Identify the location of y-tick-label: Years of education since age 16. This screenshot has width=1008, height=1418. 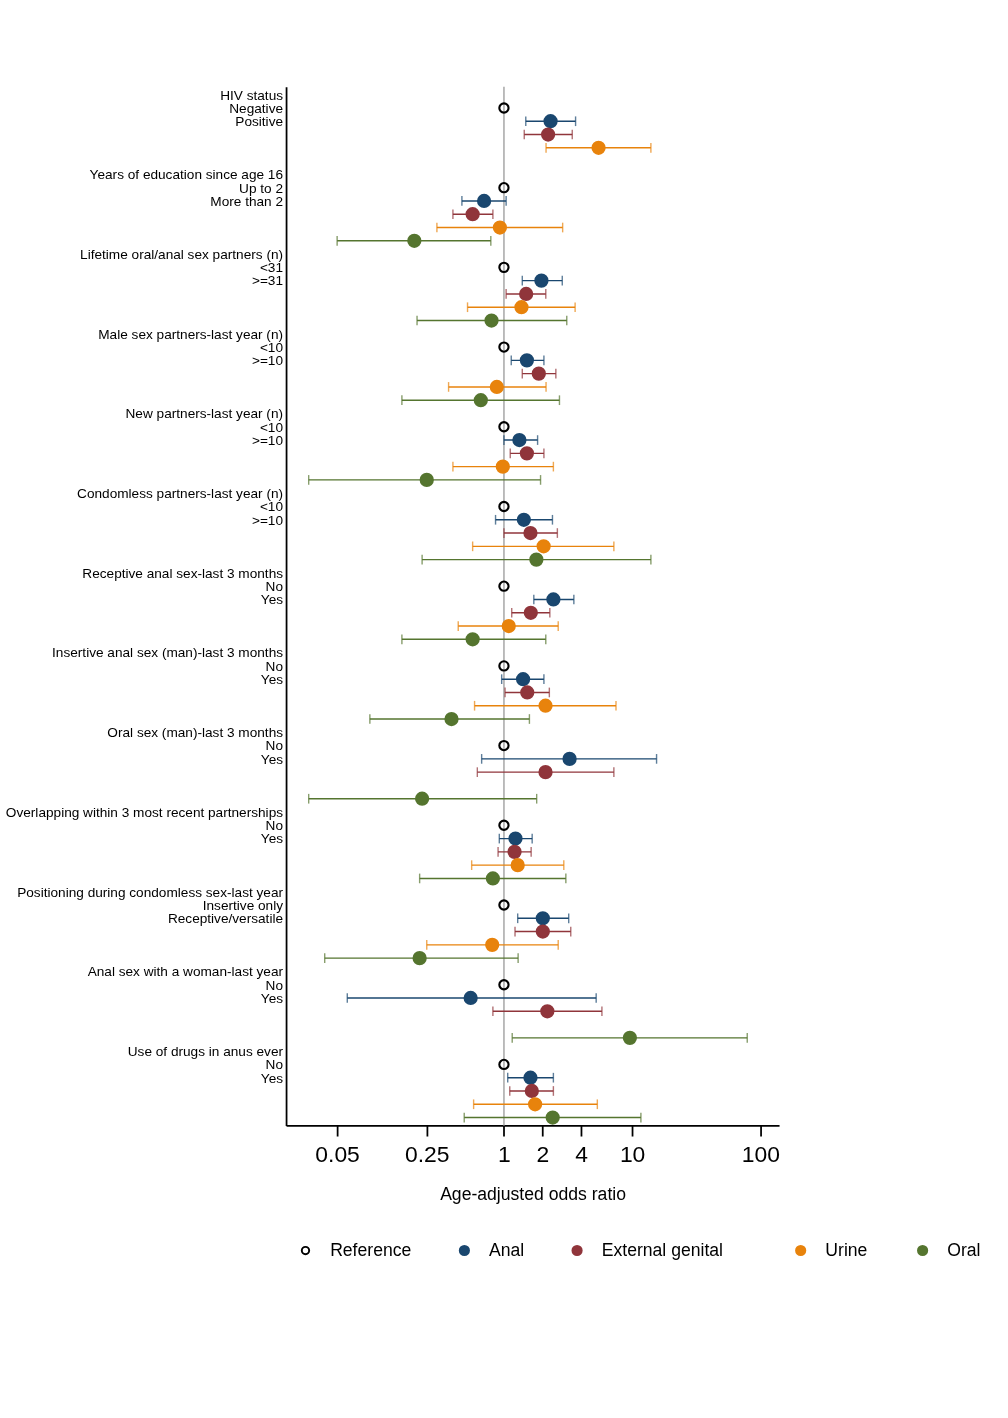
(186, 175).